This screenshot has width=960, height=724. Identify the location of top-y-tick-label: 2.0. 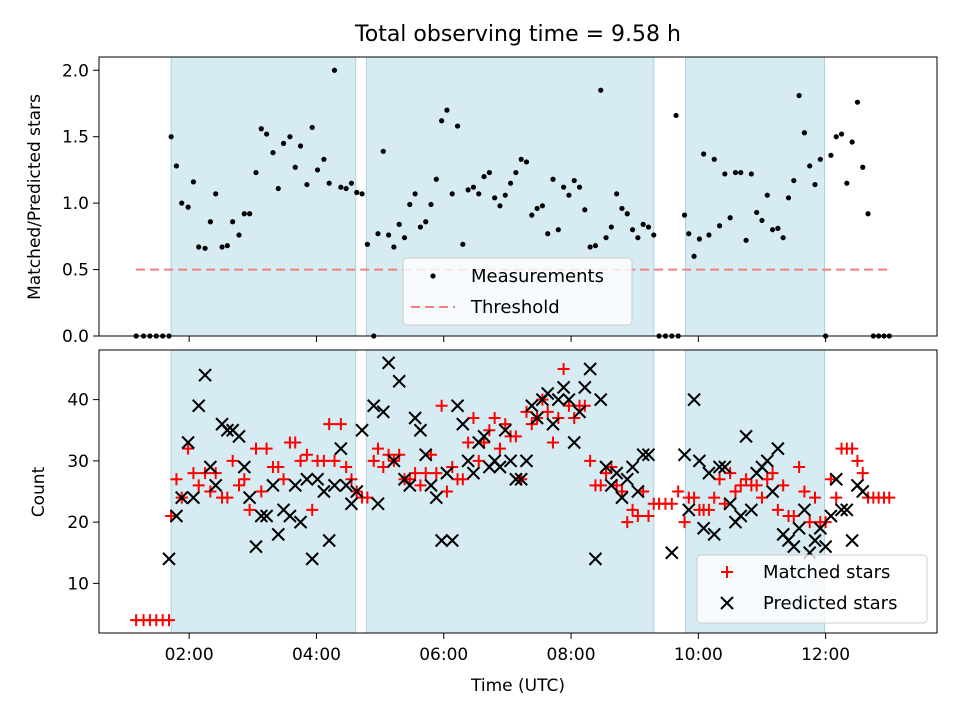
(75, 71).